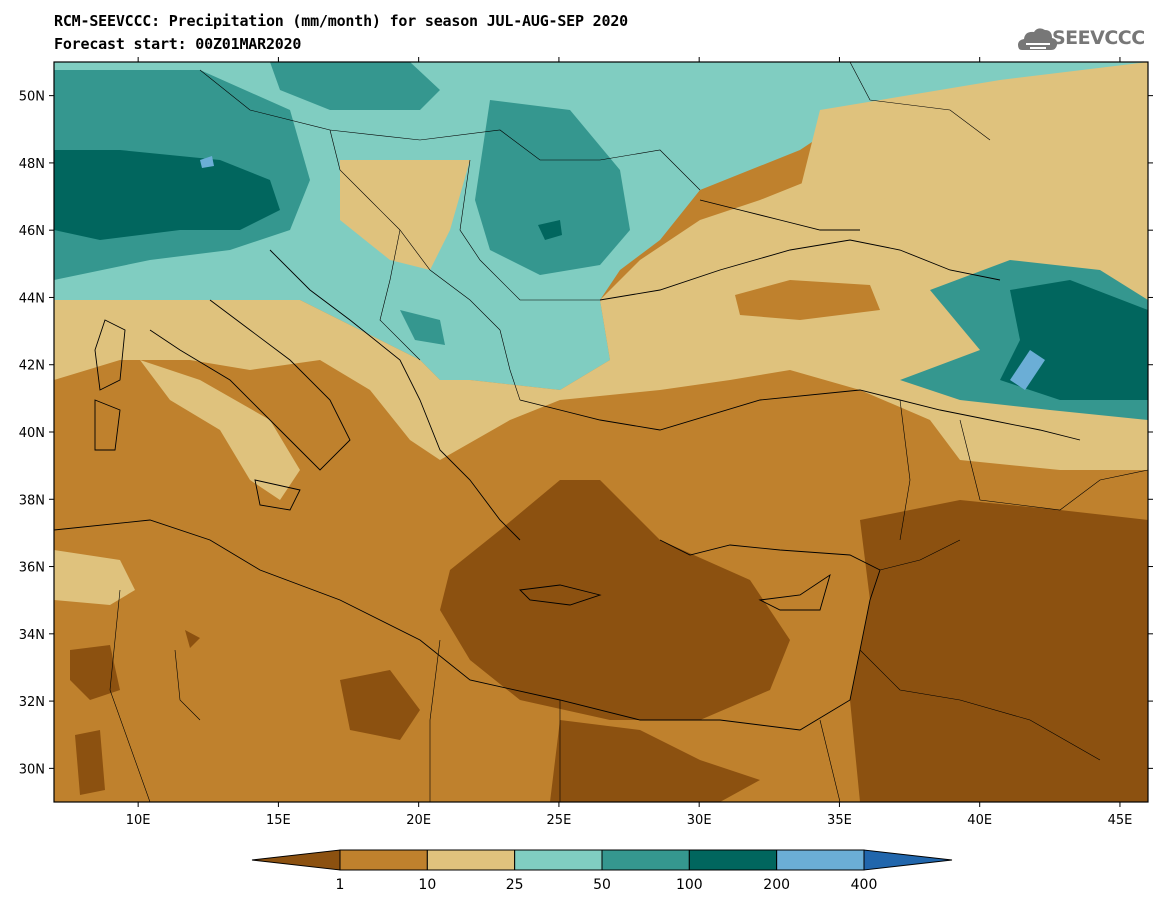  What do you see at coordinates (32, 769) in the screenshot?
I see `lat-label: 30N` at bounding box center [32, 769].